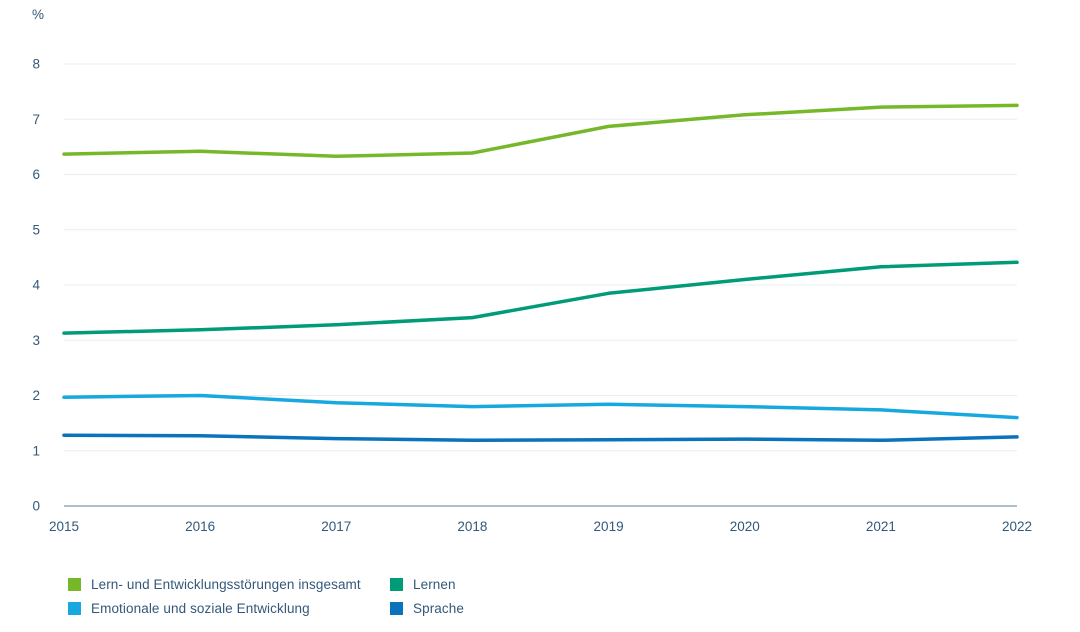  What do you see at coordinates (540, 438) in the screenshot?
I see `series-line-sprache` at bounding box center [540, 438].